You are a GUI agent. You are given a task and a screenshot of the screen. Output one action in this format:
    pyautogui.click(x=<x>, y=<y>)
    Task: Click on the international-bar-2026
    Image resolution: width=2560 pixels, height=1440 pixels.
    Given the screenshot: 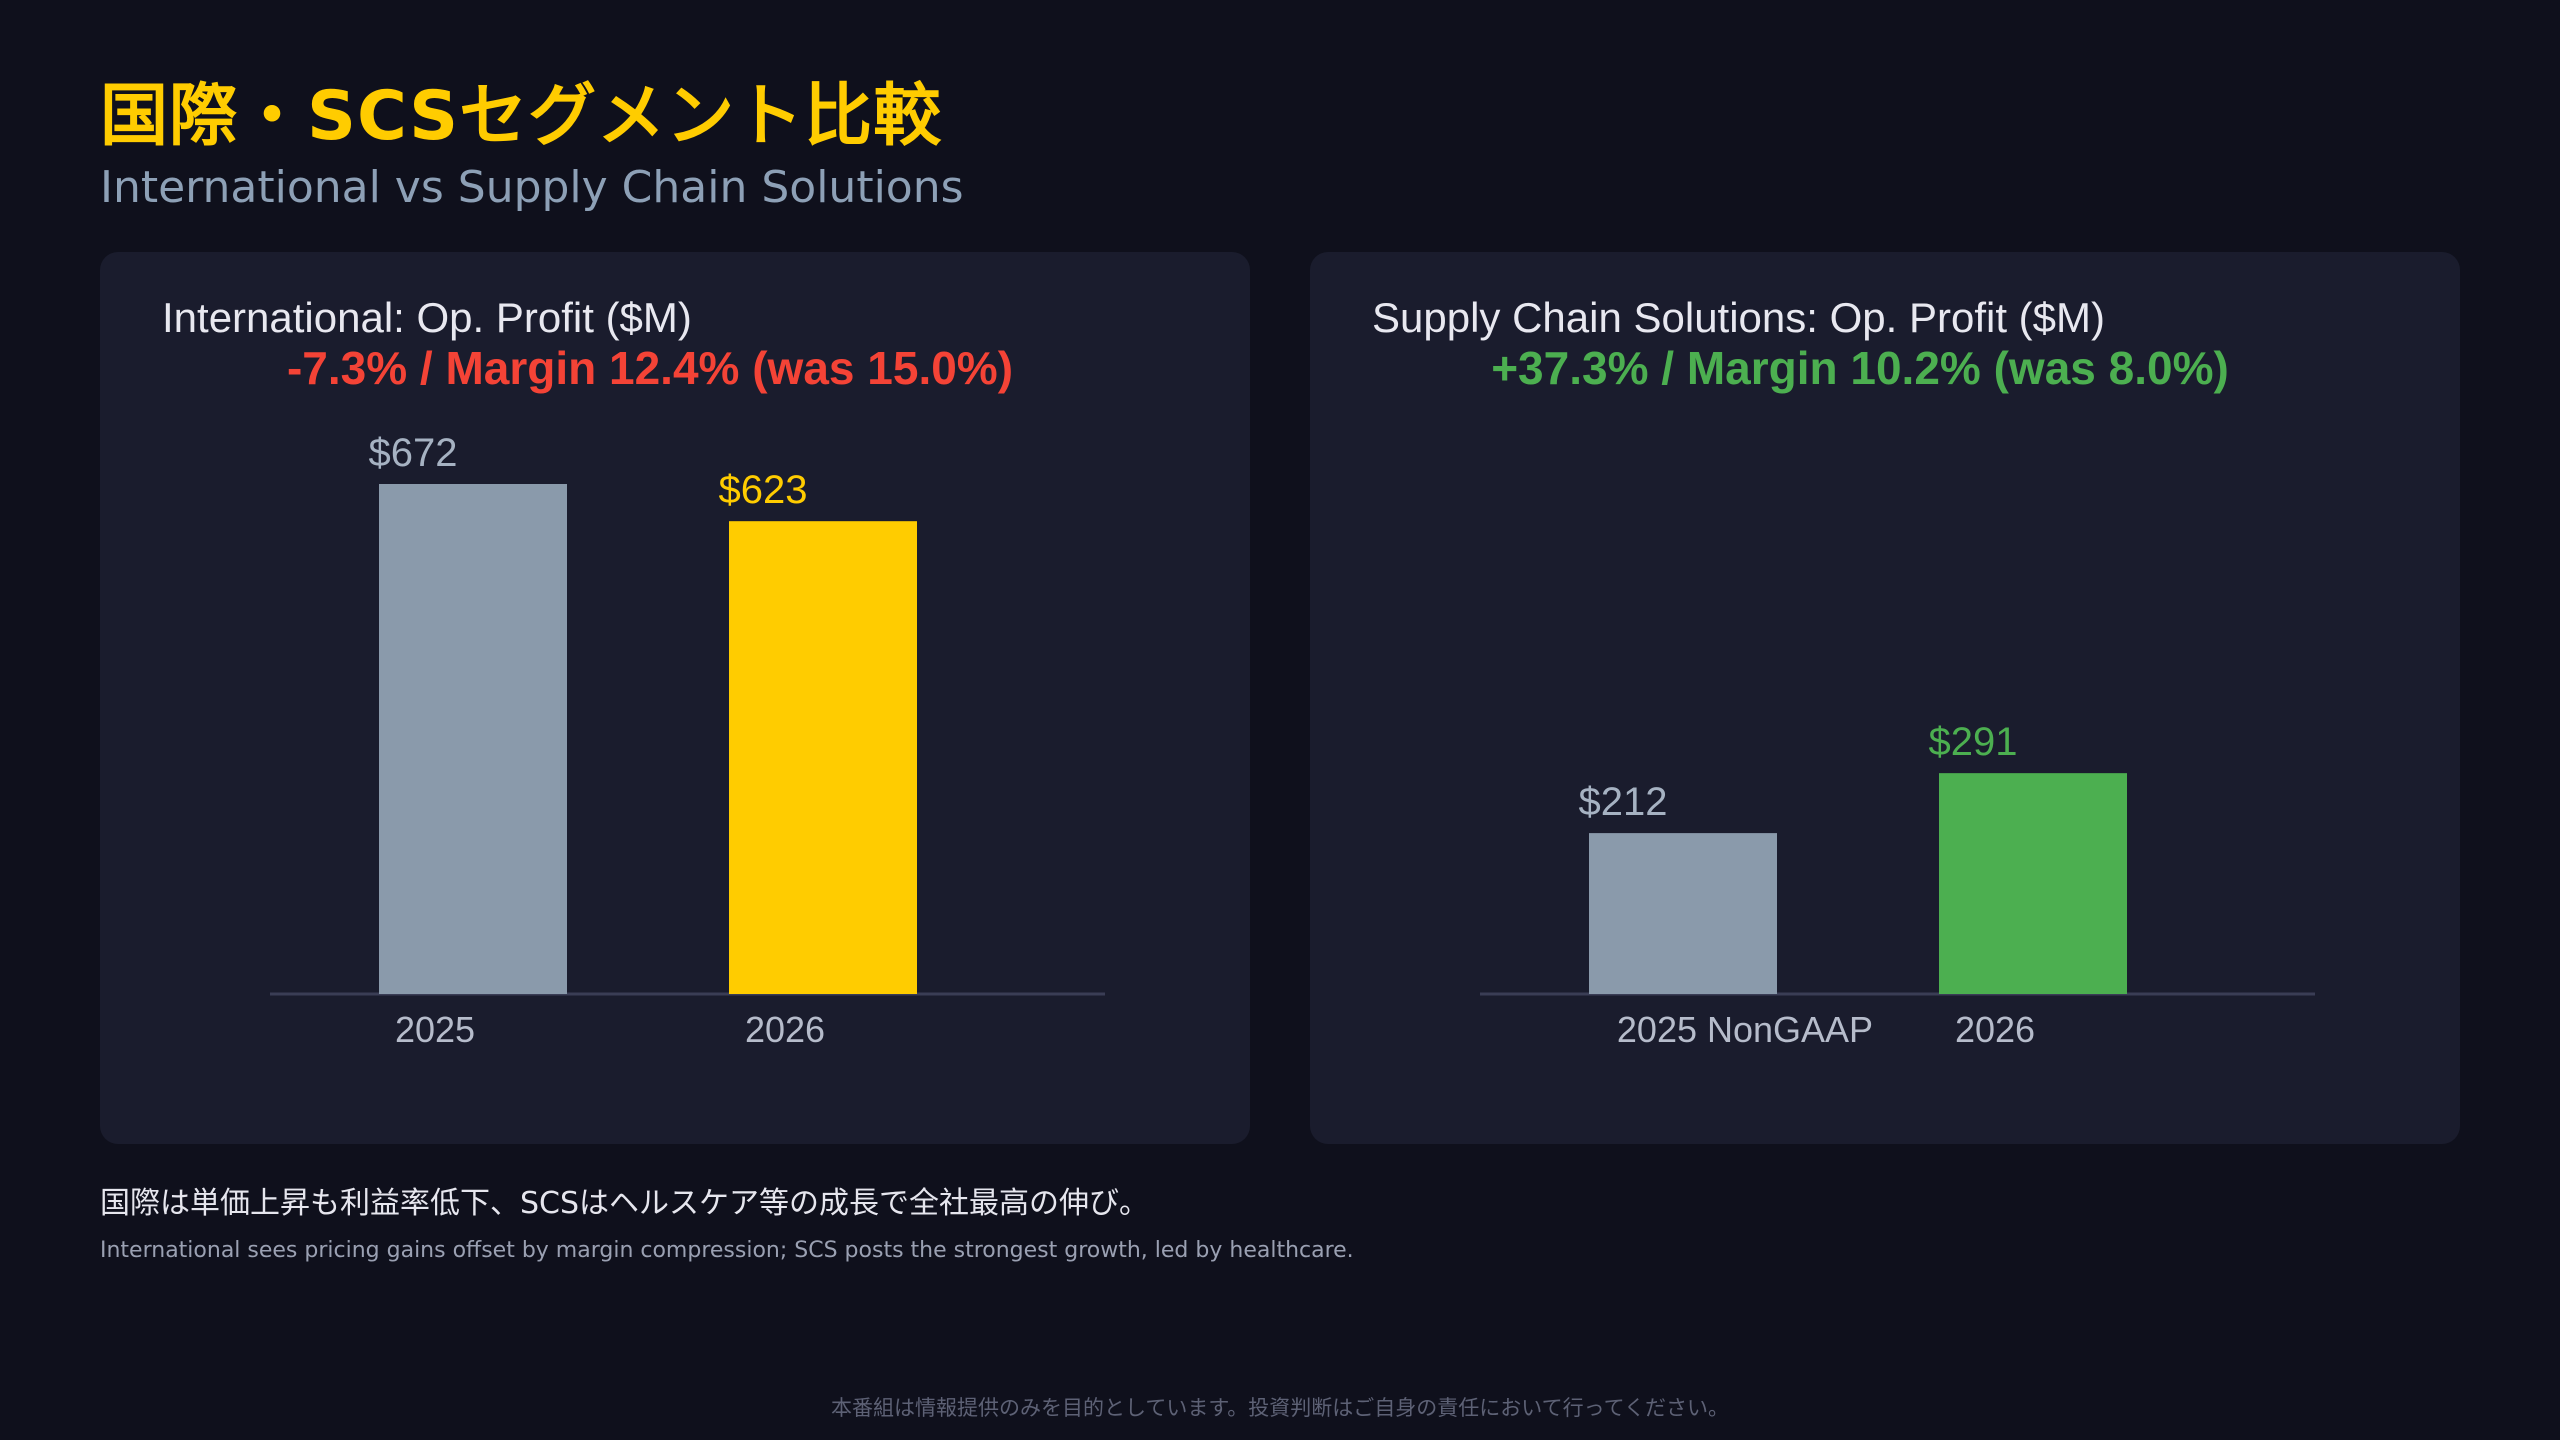 What is the action you would take?
    pyautogui.click(x=823, y=757)
    